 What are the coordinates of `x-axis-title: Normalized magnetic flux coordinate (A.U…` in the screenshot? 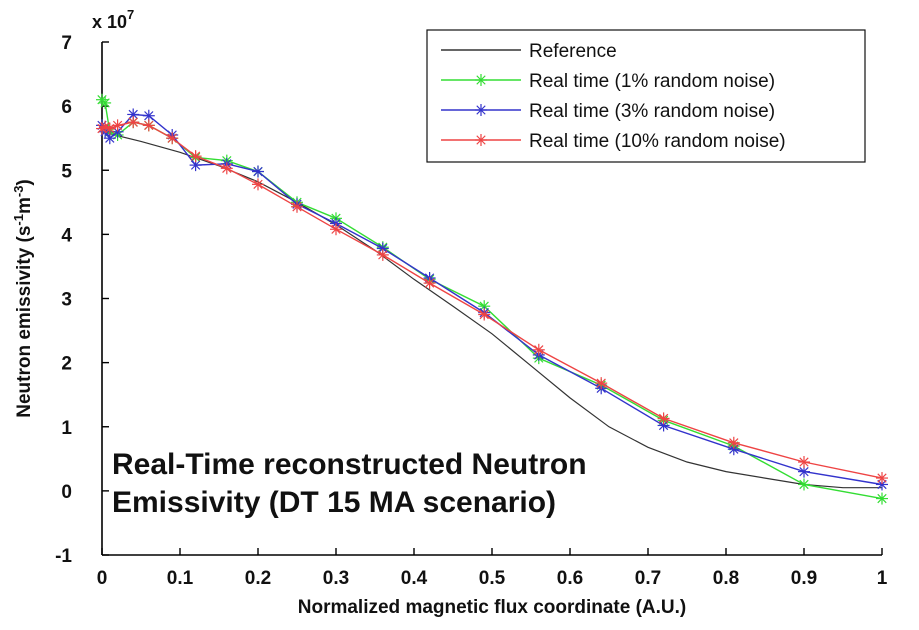 It's located at (492, 607).